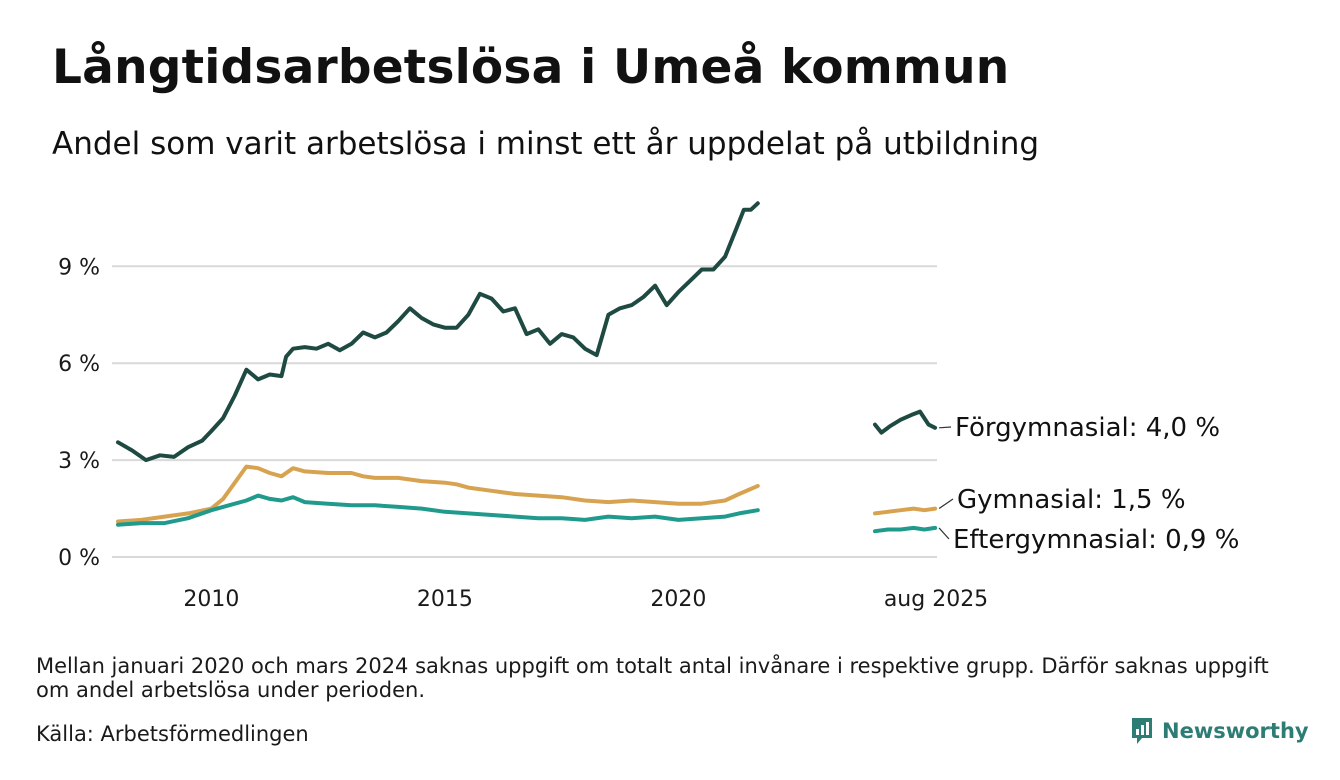 The height and width of the screenshot is (780, 1340). Describe the element at coordinates (905, 422) in the screenshot. I see `series-line-förgymnasial-2` at that location.